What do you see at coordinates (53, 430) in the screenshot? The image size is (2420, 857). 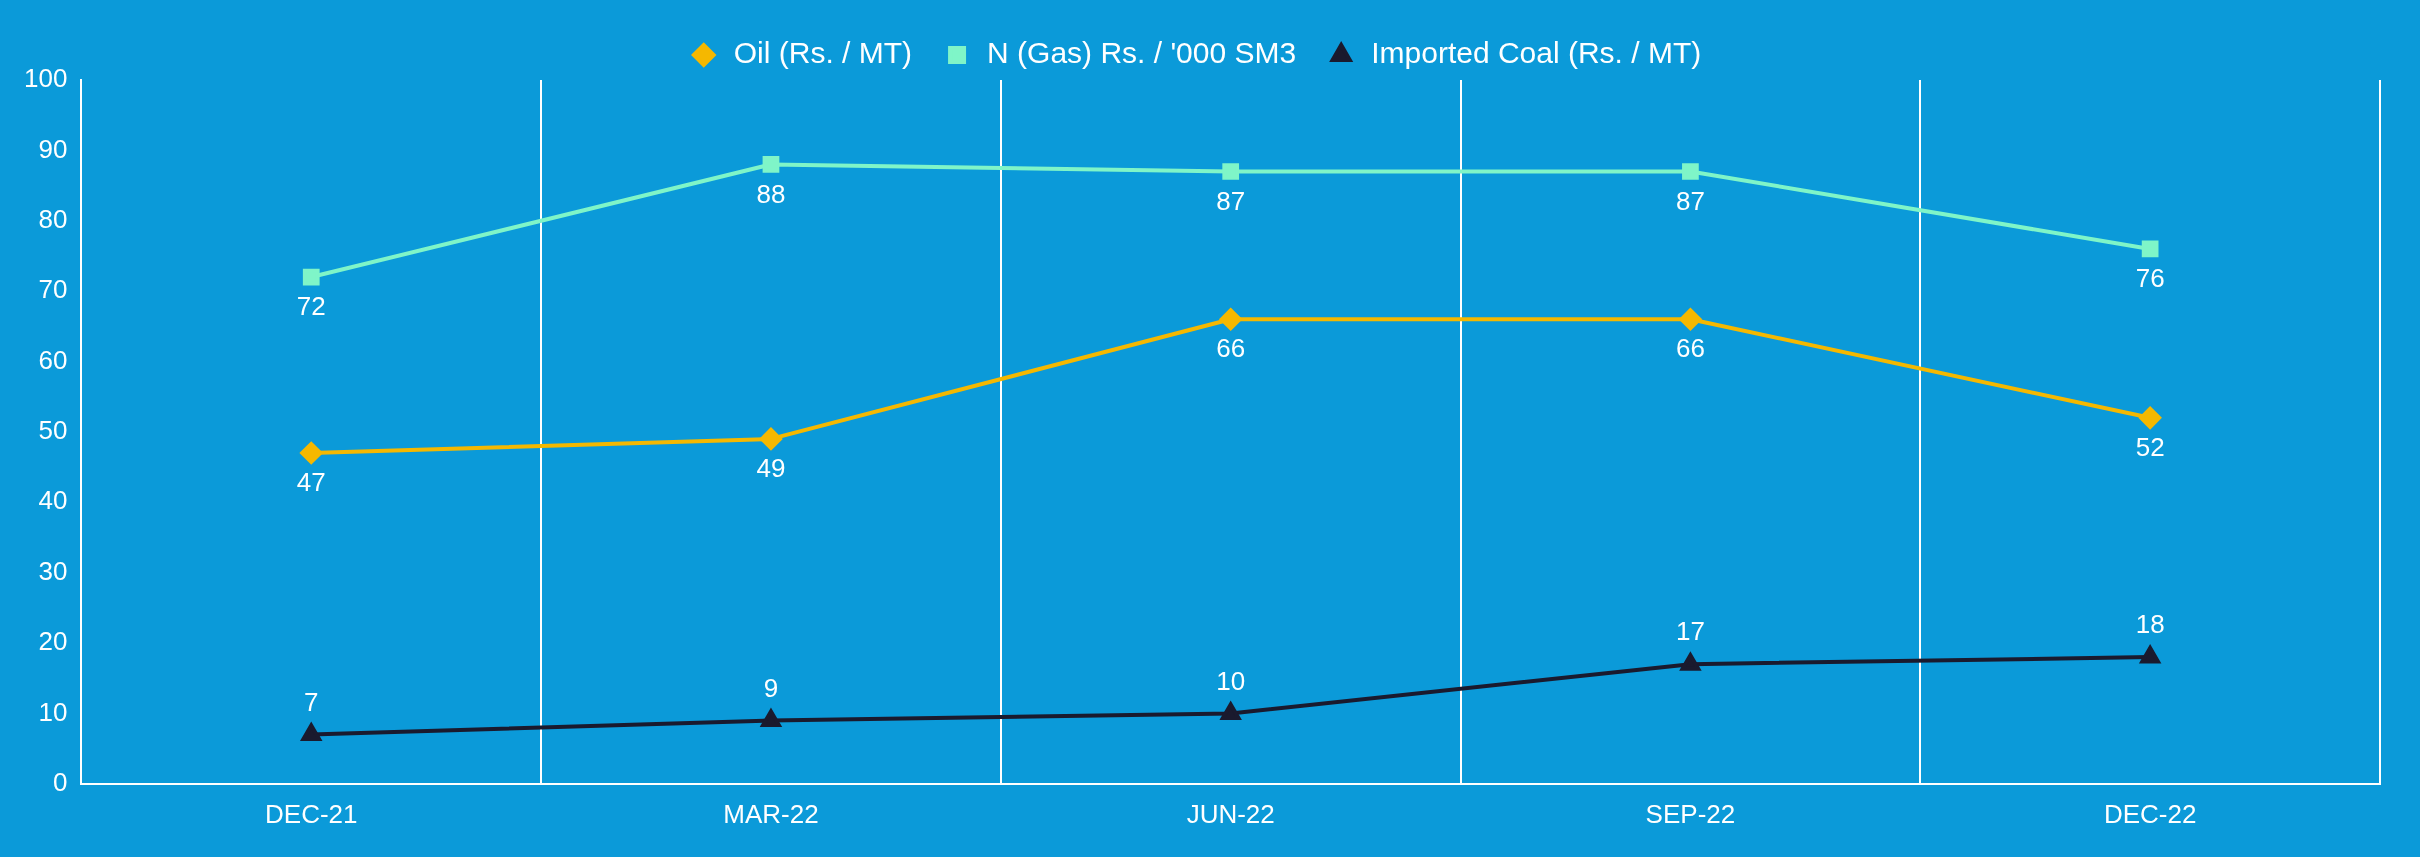 I see `y-tick-label: 50` at bounding box center [53, 430].